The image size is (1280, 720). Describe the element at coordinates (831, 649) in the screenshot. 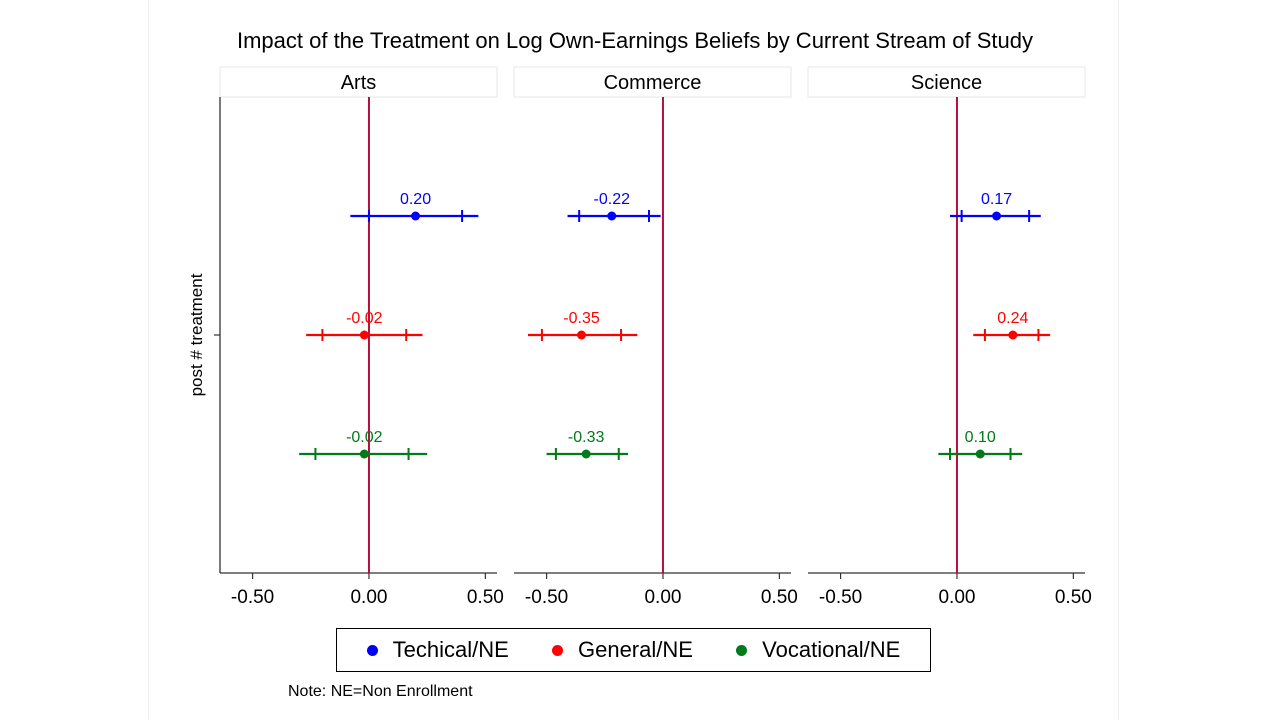

I see `legend-label-vocational: Vocational/NE` at that location.